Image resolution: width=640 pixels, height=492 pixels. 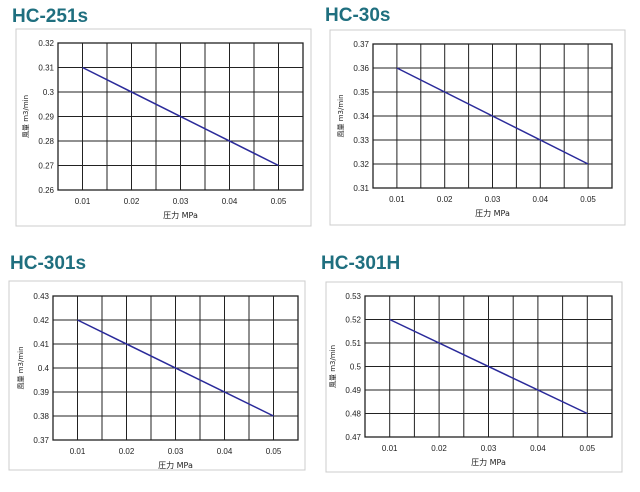 I want to click on y-tick-label: 0.48, so click(x=353, y=414).